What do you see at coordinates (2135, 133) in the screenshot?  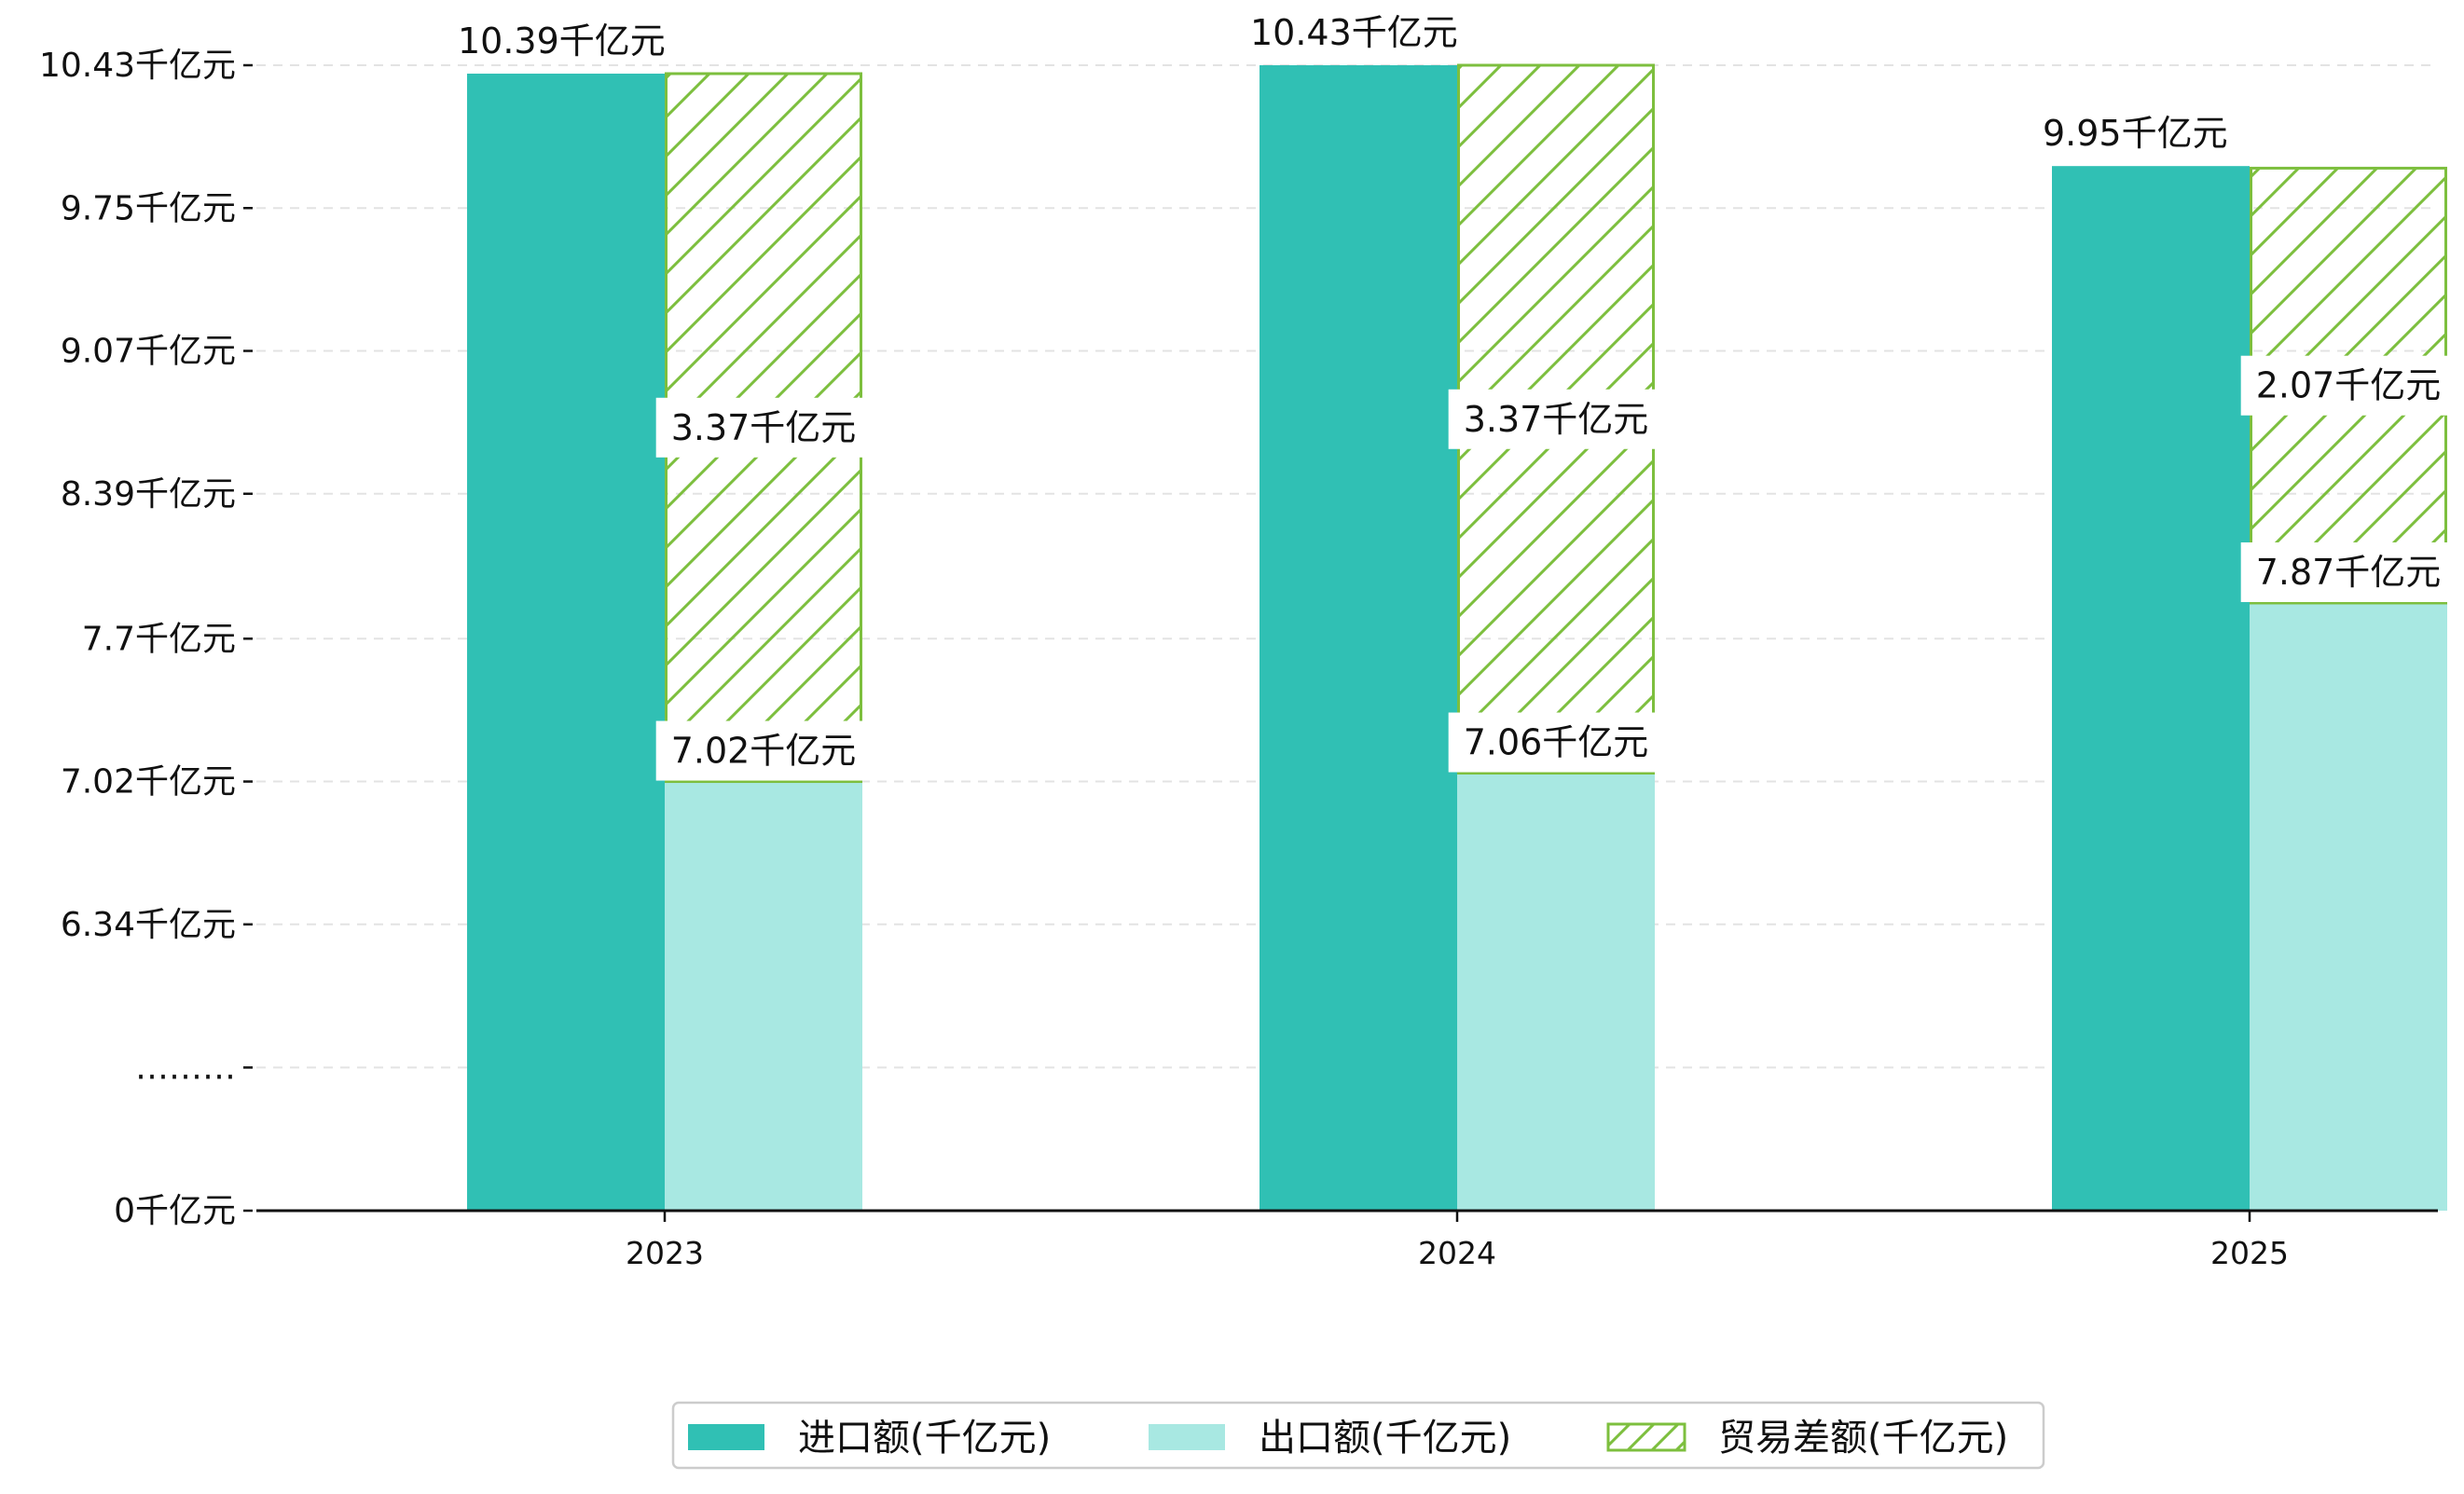 I see `data-label-import: 9.95千亿元` at bounding box center [2135, 133].